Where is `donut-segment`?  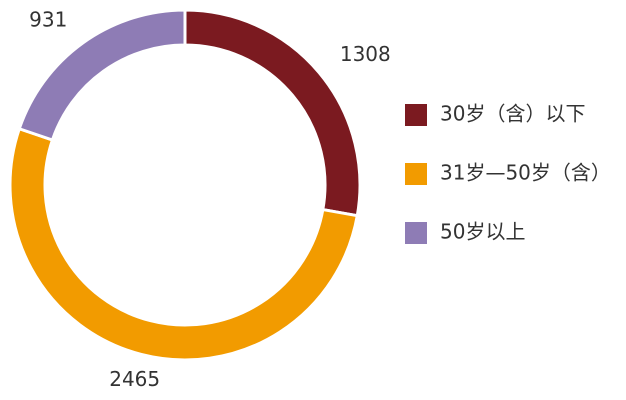
donut-segment is located at coordinates (102, 75).